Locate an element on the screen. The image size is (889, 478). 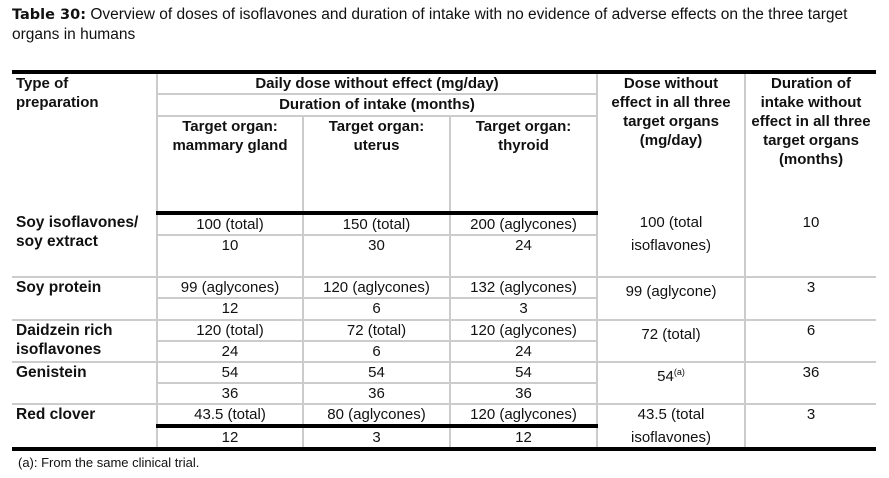
duration-cell: 10 is located at coordinates (229, 256).